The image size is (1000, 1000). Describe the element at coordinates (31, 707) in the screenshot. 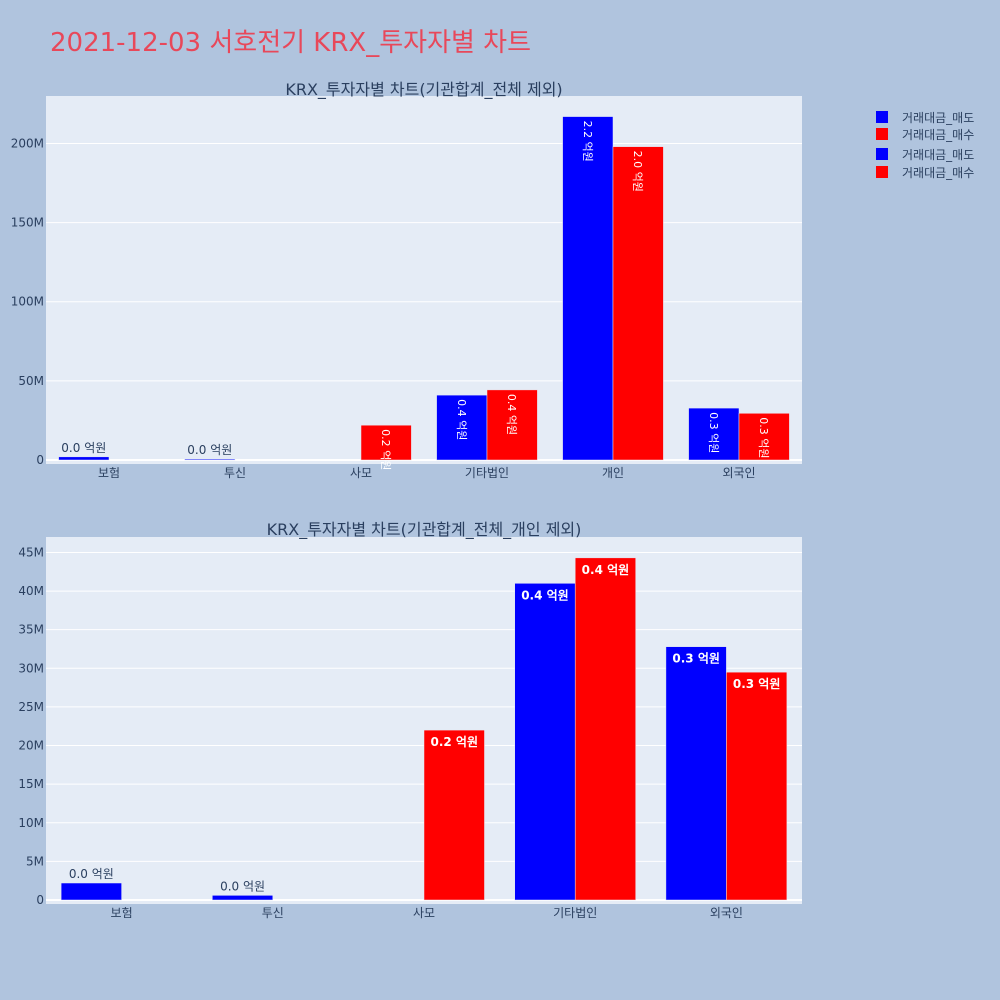

I see `y-tick-label: 25M` at that location.